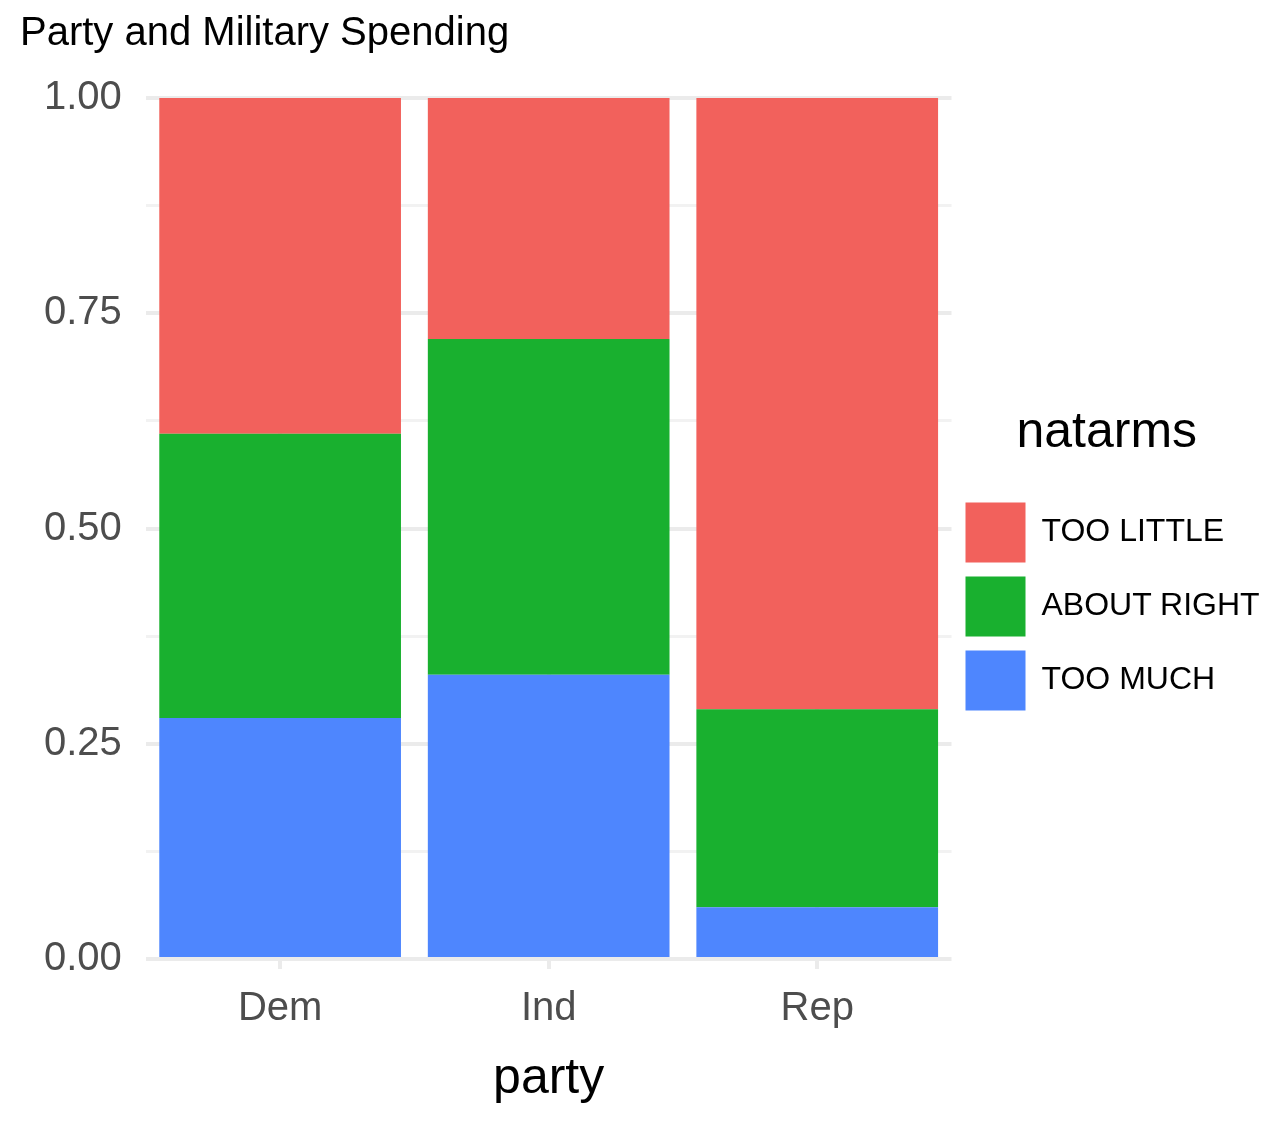  What do you see at coordinates (549, 1075) in the screenshot?
I see `x-axis-title: party` at bounding box center [549, 1075].